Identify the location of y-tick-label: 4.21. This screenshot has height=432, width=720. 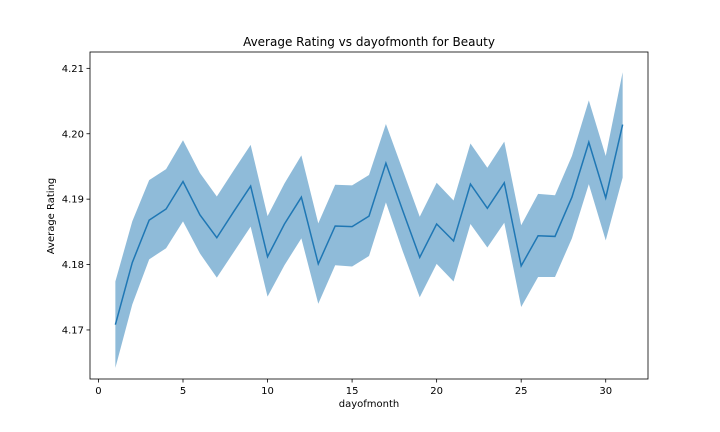
(73, 69).